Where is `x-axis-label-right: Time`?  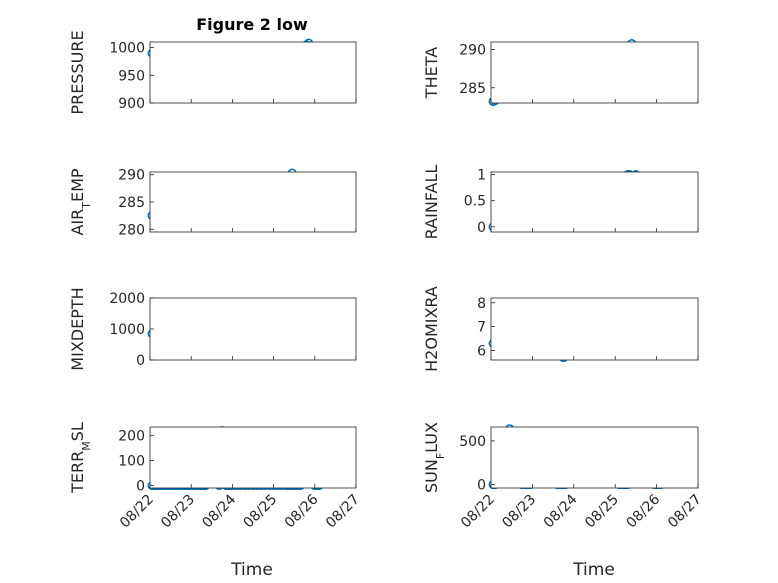 x-axis-label-right: Time is located at coordinates (593, 570).